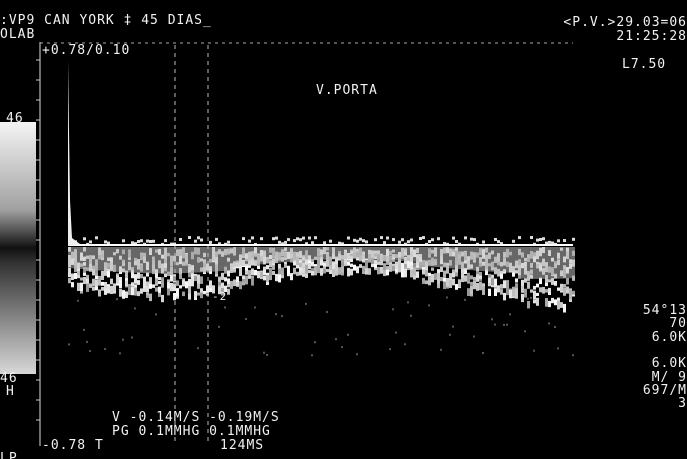 The height and width of the screenshot is (459, 687). What do you see at coordinates (678, 323) in the screenshot?
I see `panel-value: 70` at bounding box center [678, 323].